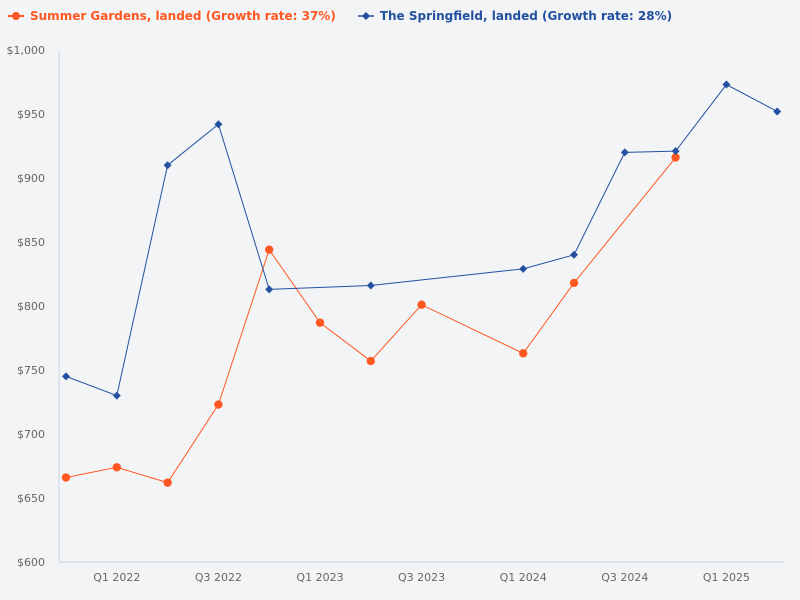  I want to click on x-tick-label: Q1 2022, so click(116, 577).